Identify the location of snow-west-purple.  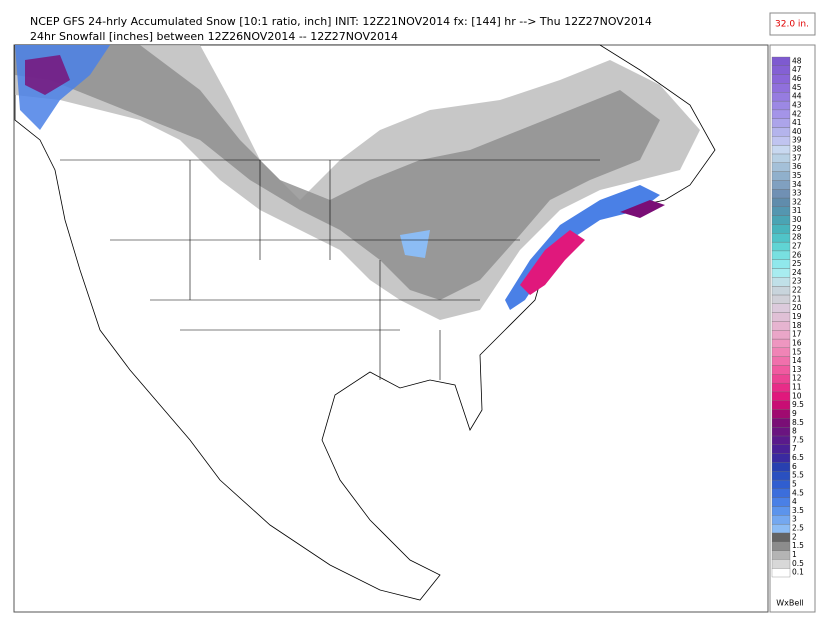
(47, 75).